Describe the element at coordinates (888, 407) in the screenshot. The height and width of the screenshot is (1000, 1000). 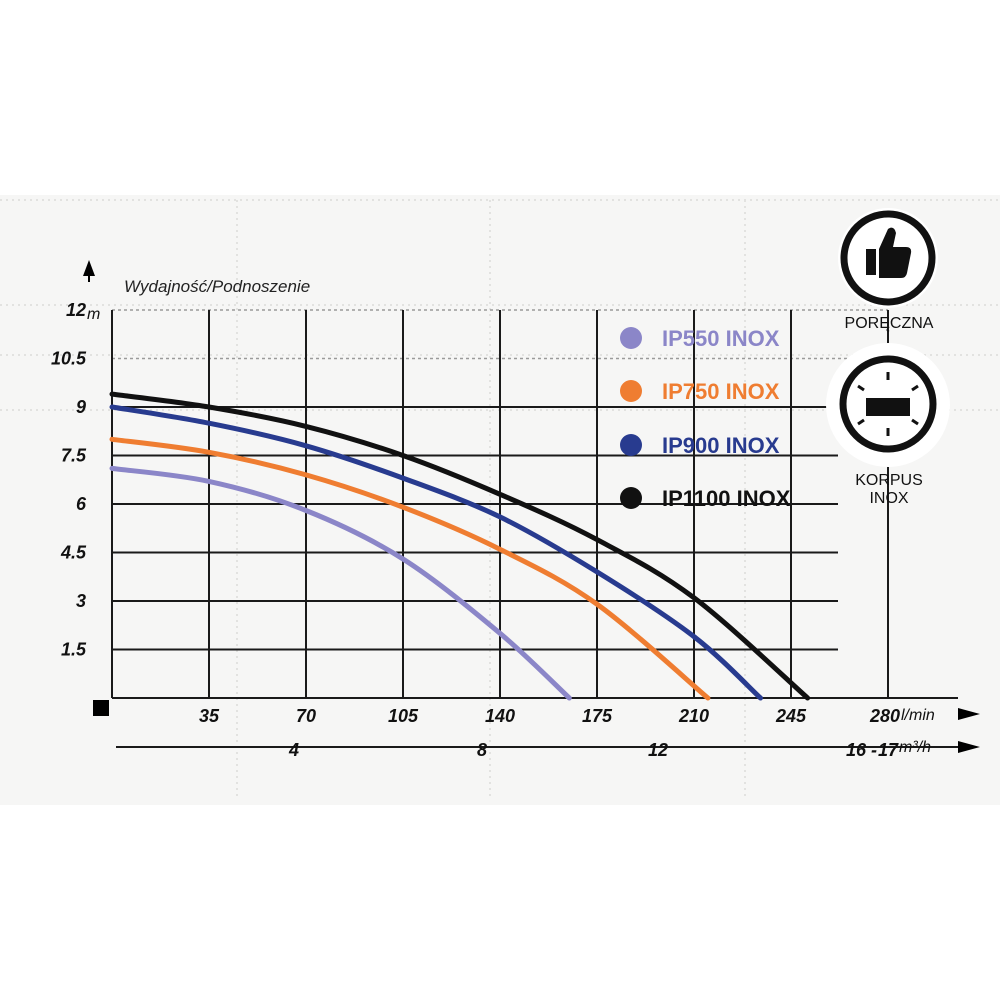
I see `stainless-body-icon` at that location.